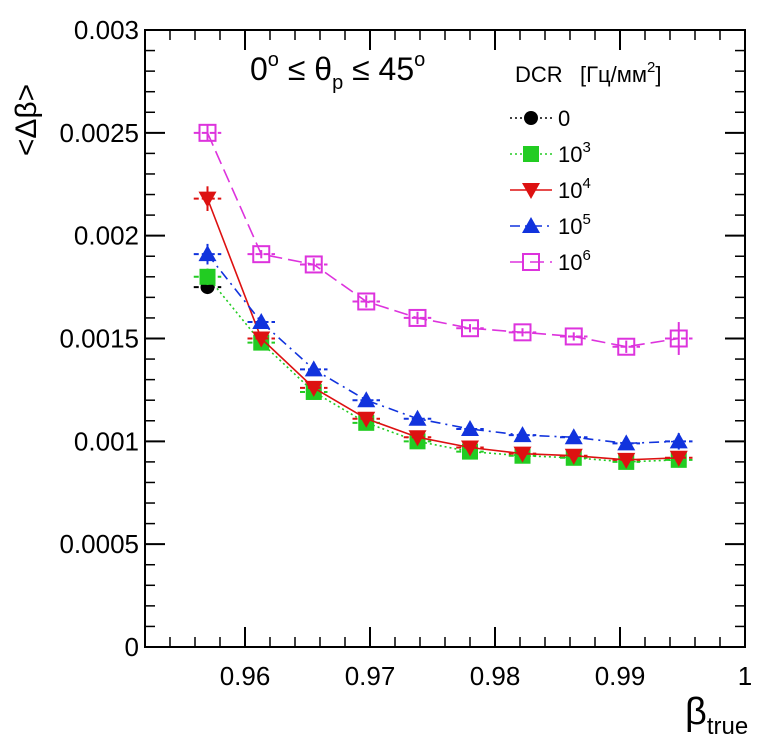  I want to click on y-tick-label: 0.0025, so click(99, 133).